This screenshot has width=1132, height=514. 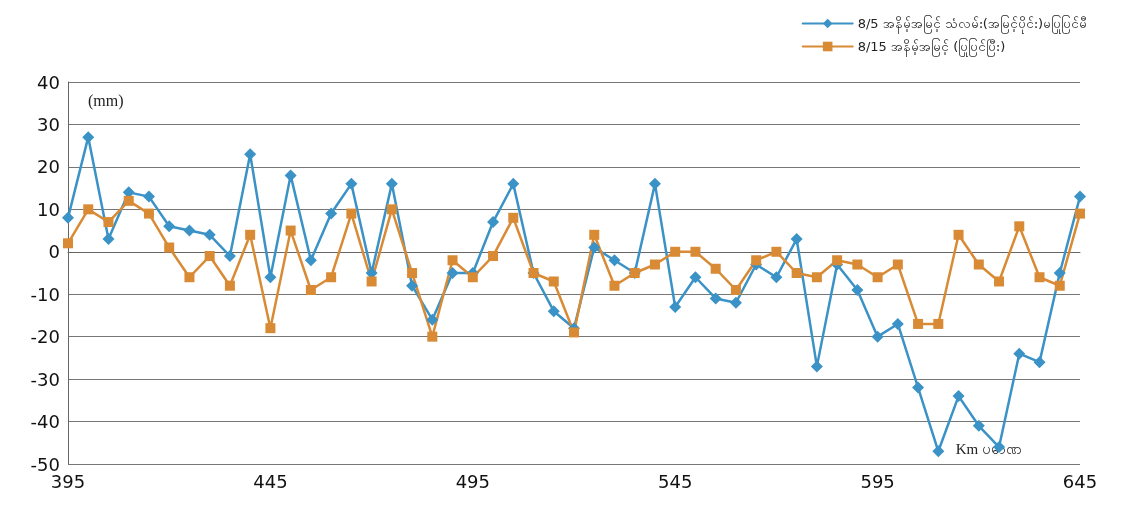 What do you see at coordinates (45, 422) in the screenshot?
I see `y-tick-label: -40` at bounding box center [45, 422].